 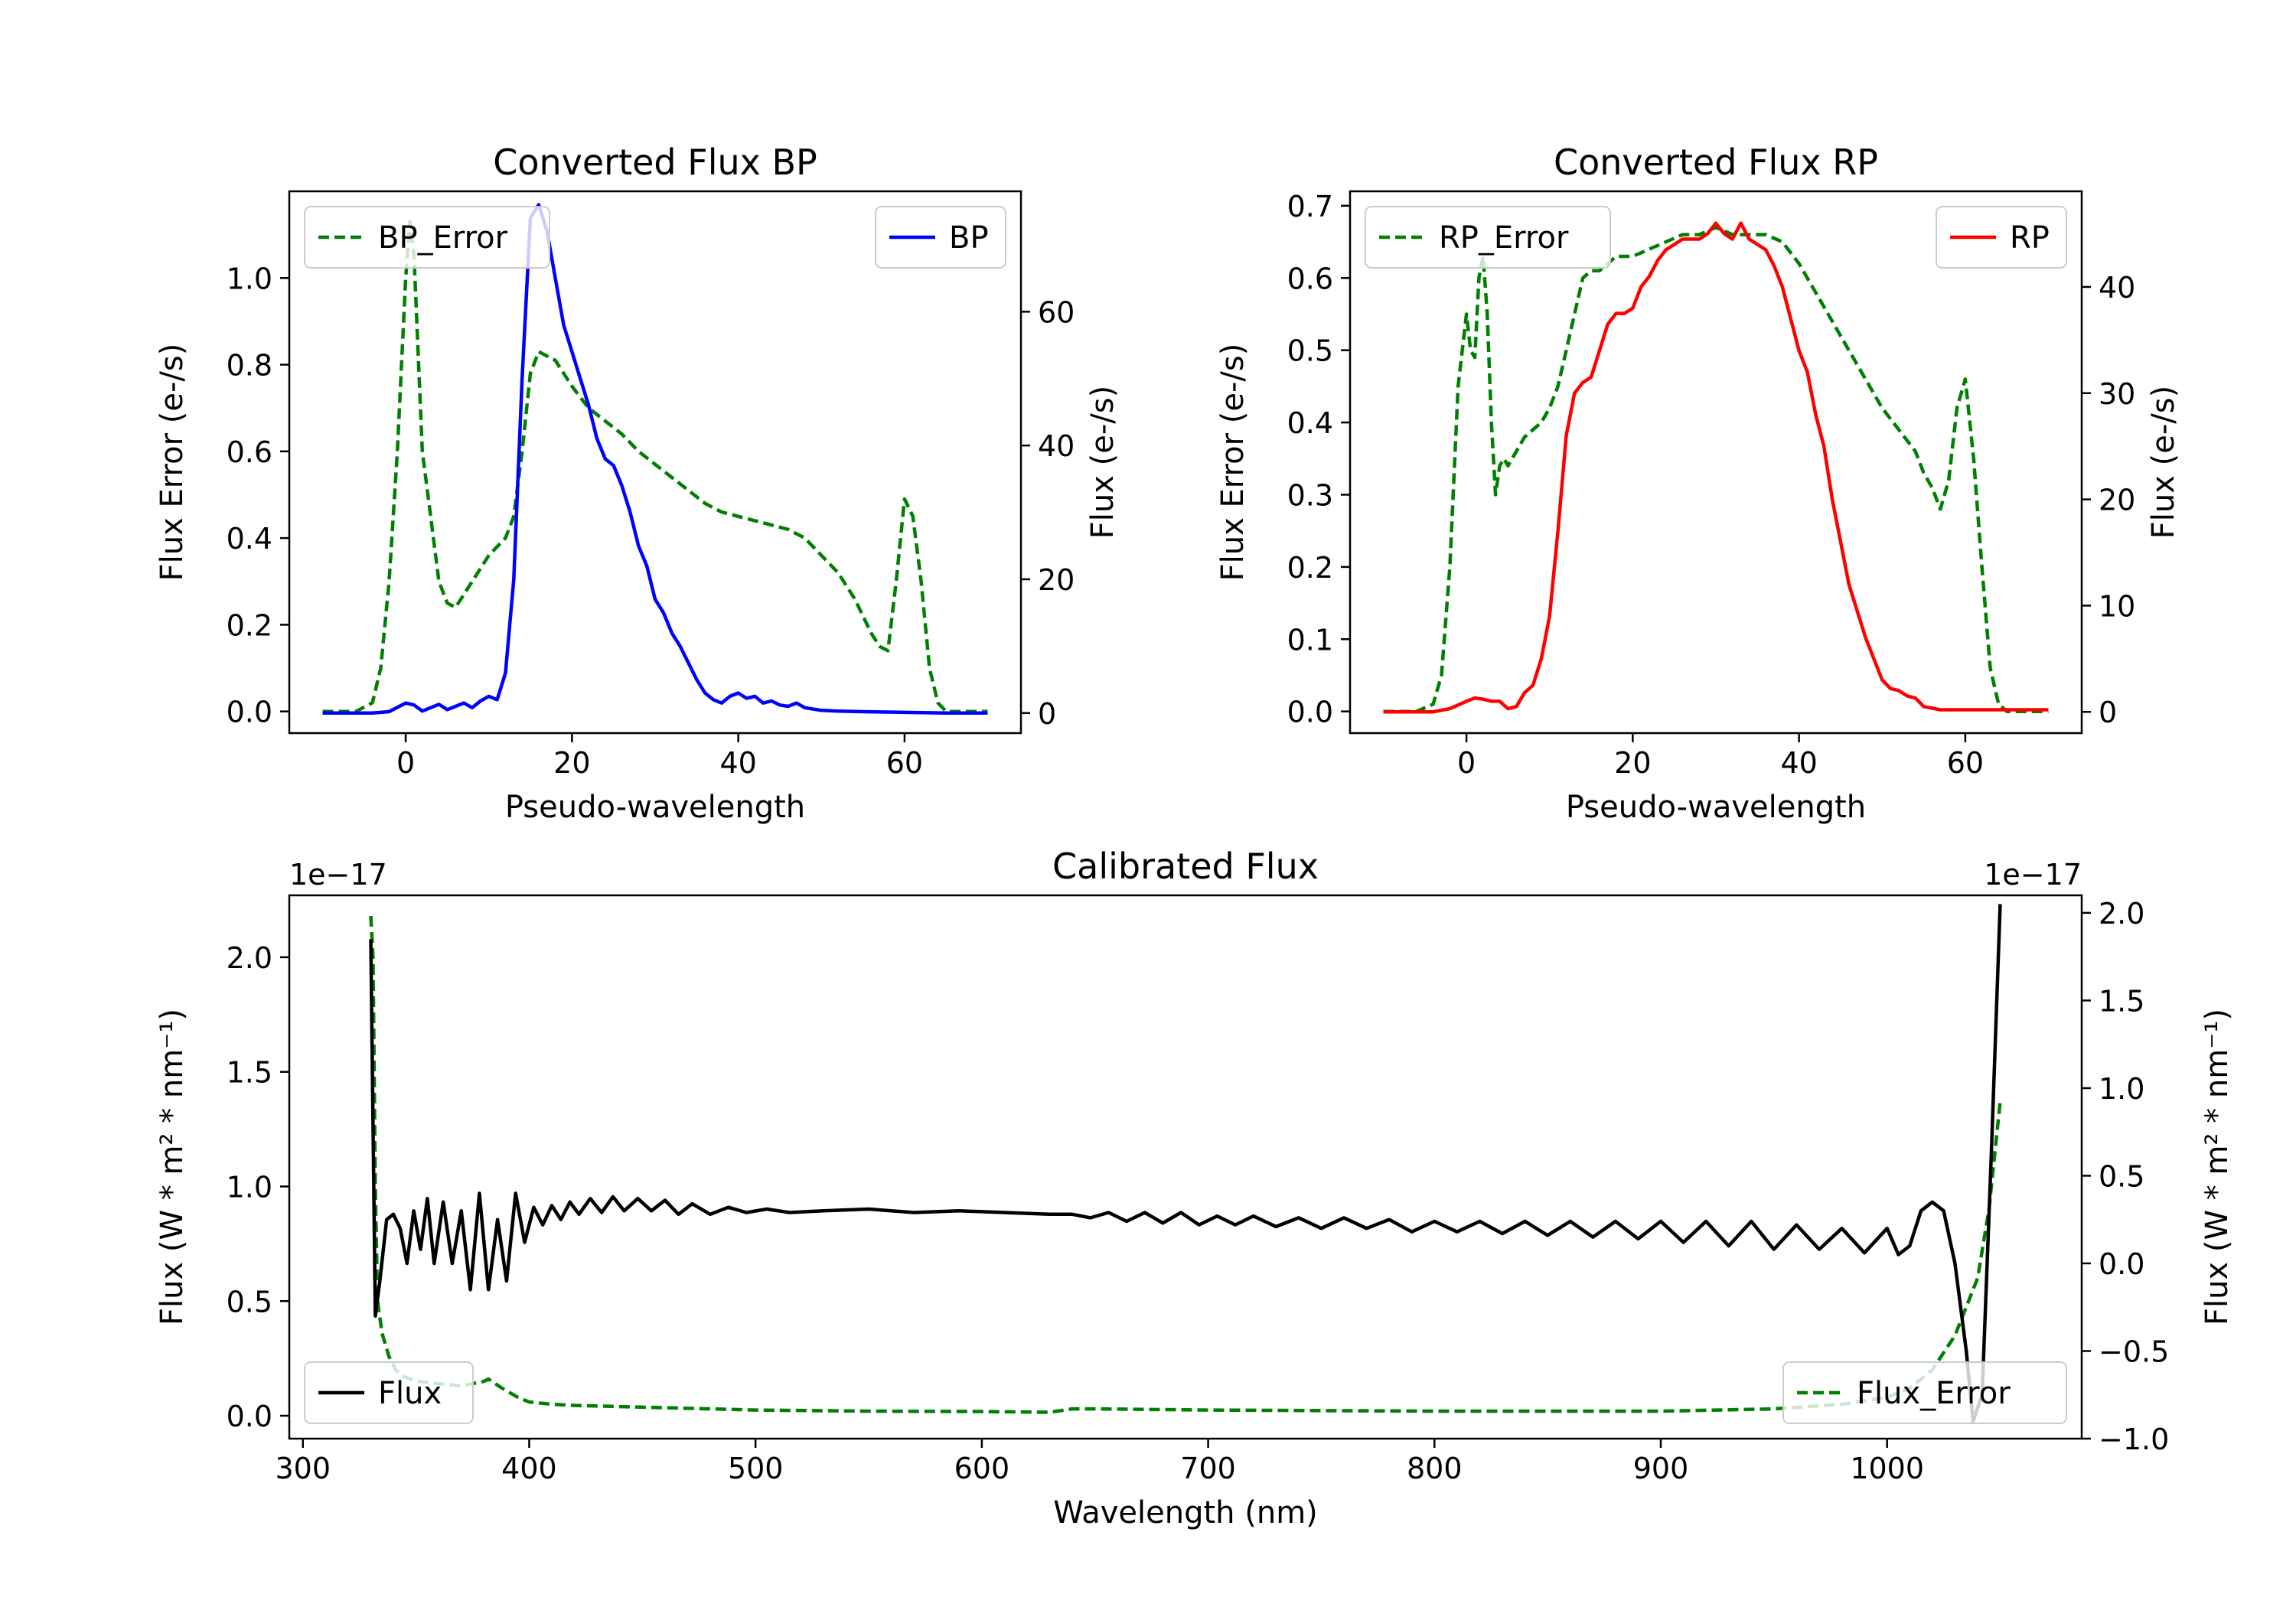 I want to click on legend-label: RP_Error, so click(x=1504, y=238).